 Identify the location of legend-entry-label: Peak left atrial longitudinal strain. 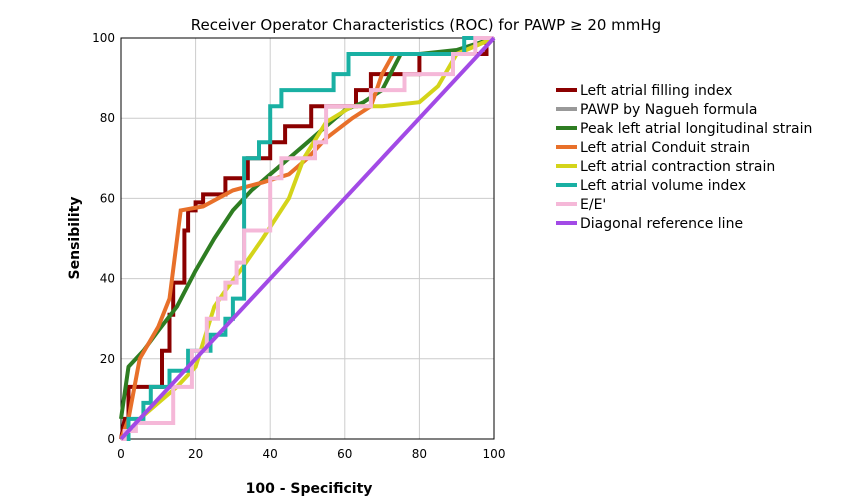
(696, 129).